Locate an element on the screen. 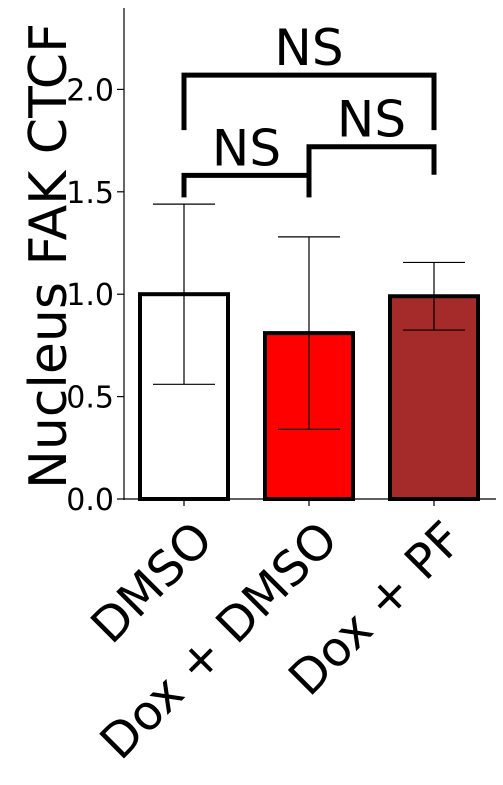 This screenshot has height=785, width=503. y-tick-label: 1.5 is located at coordinates (90, 193).